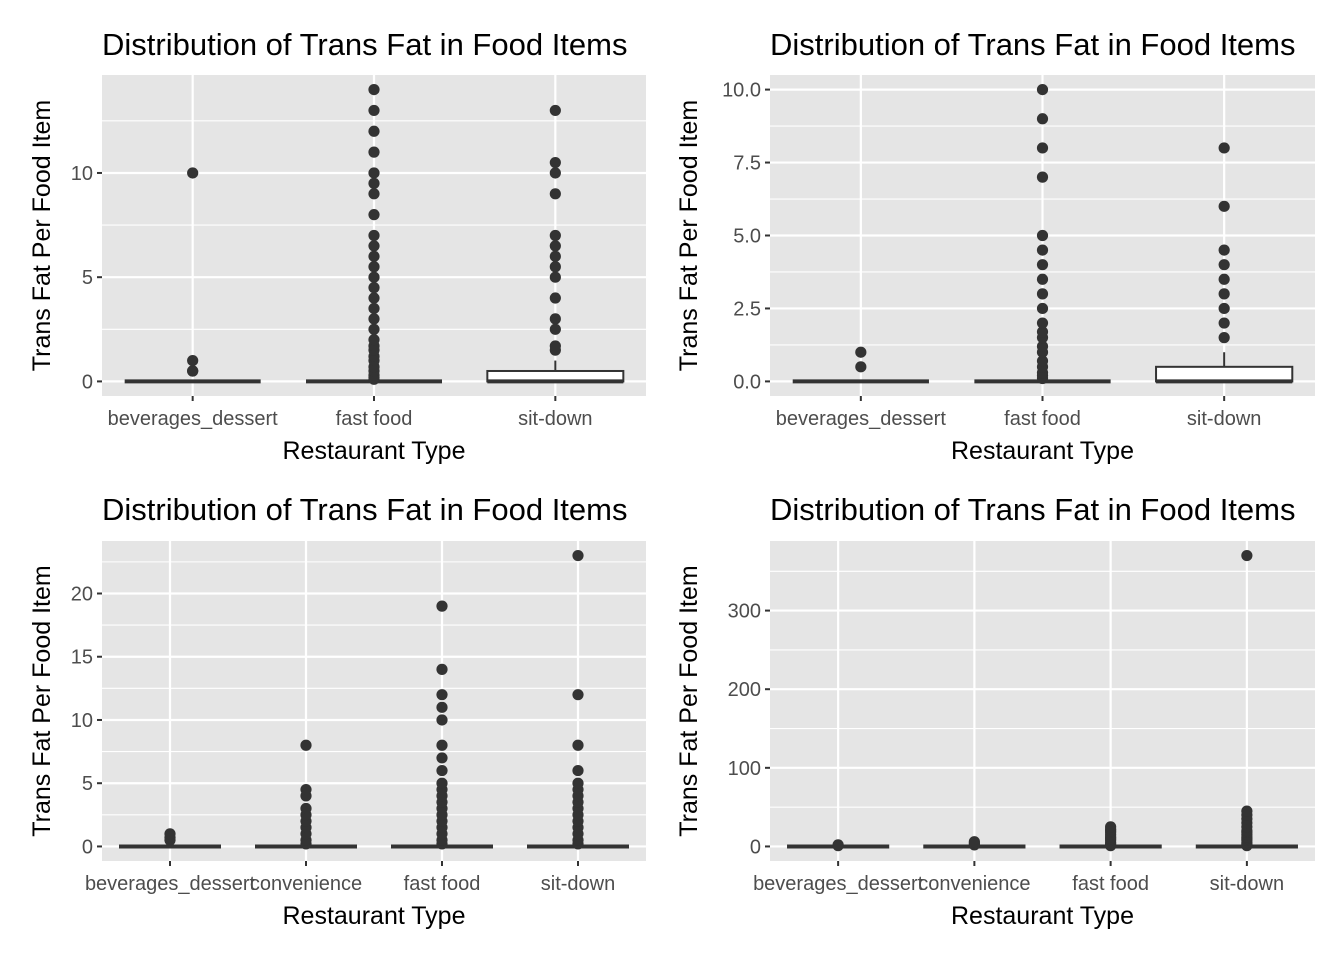 Image resolution: width=1344 pixels, height=960 pixels. What do you see at coordinates (747, 164) in the screenshot?
I see `y-tick-label: 7.5` at bounding box center [747, 164].